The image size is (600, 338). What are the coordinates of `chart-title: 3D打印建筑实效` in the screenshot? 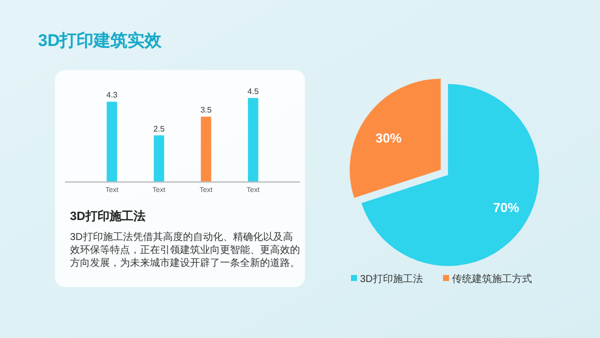 It's located at (100, 40).